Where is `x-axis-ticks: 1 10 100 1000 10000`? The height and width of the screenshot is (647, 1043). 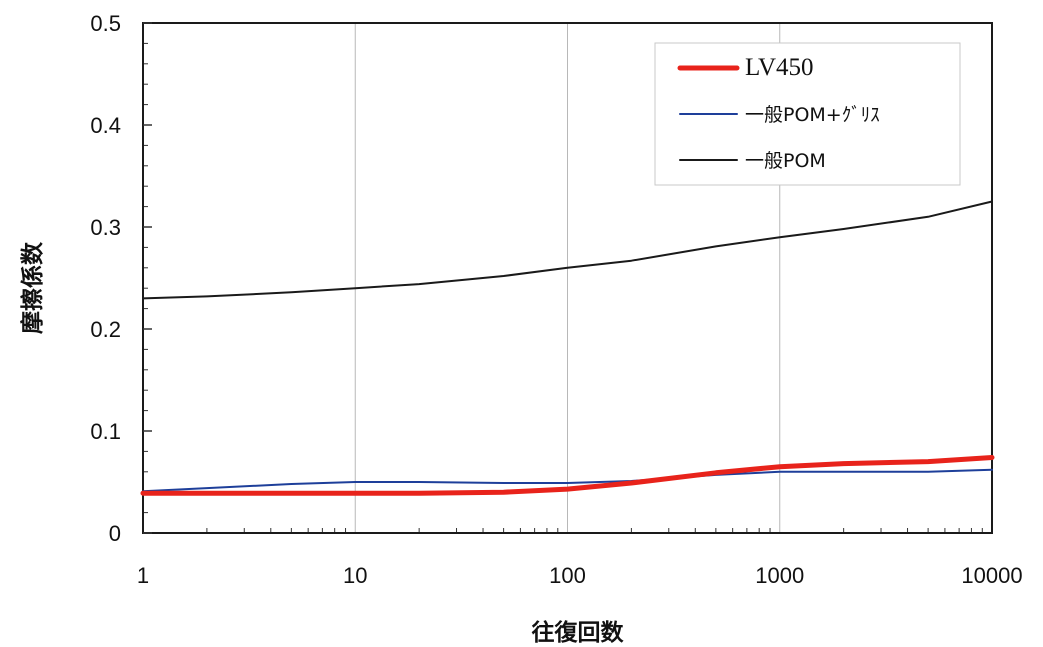 x-axis-ticks: 1 10 100 1000 10000 is located at coordinates (580, 575).